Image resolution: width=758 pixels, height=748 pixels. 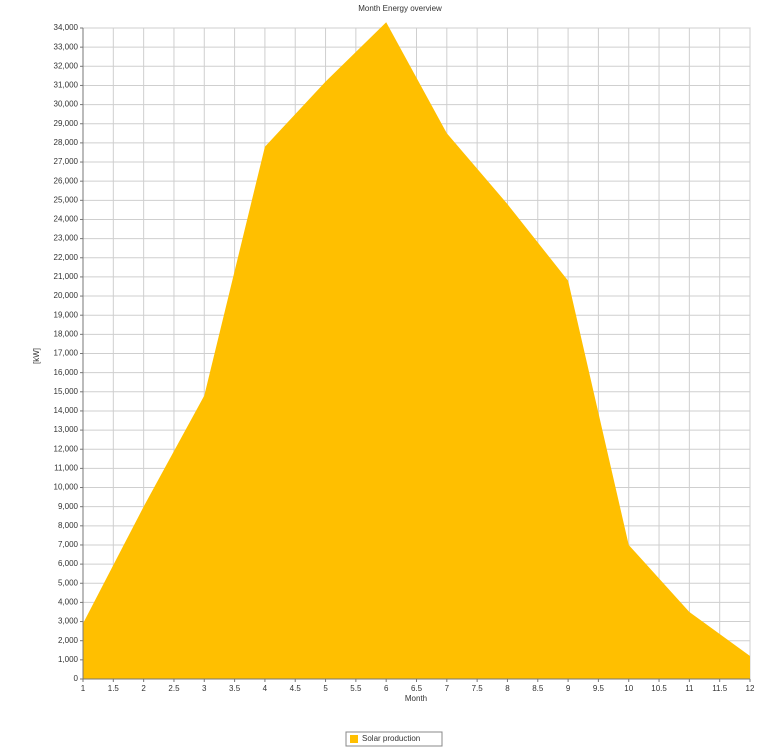 What do you see at coordinates (66, 276) in the screenshot?
I see `y-tick-label: 21,000` at bounding box center [66, 276].